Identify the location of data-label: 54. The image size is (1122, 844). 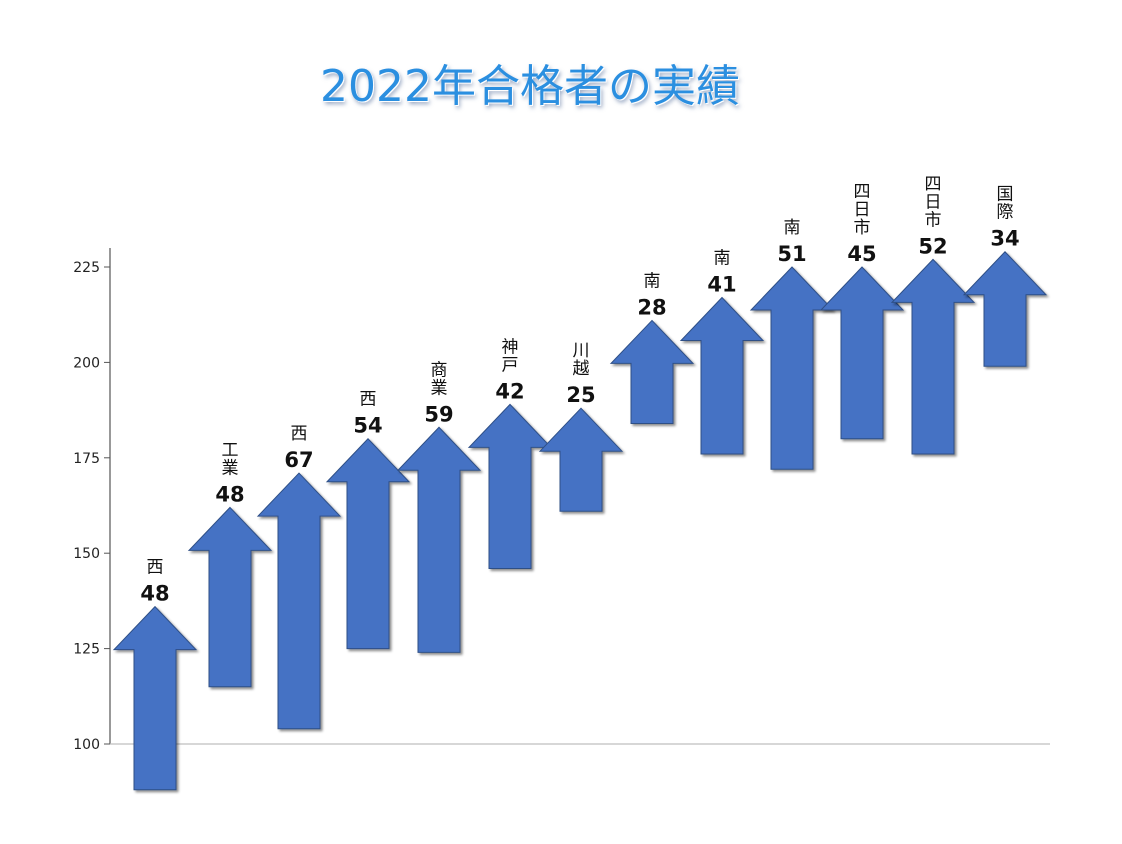
(367, 426).